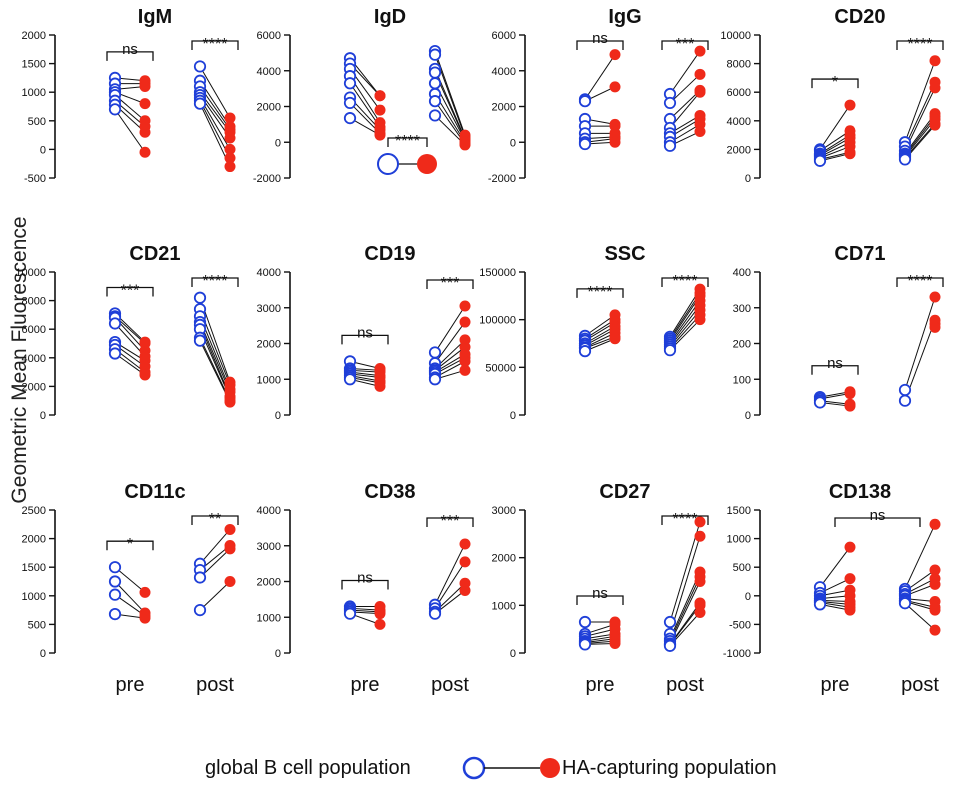 The height and width of the screenshot is (786, 957). Describe the element at coordinates (362, 95) in the screenshot. I see `panel-igd: IgD -2000 0 2000 4000 6000 ****` at that location.